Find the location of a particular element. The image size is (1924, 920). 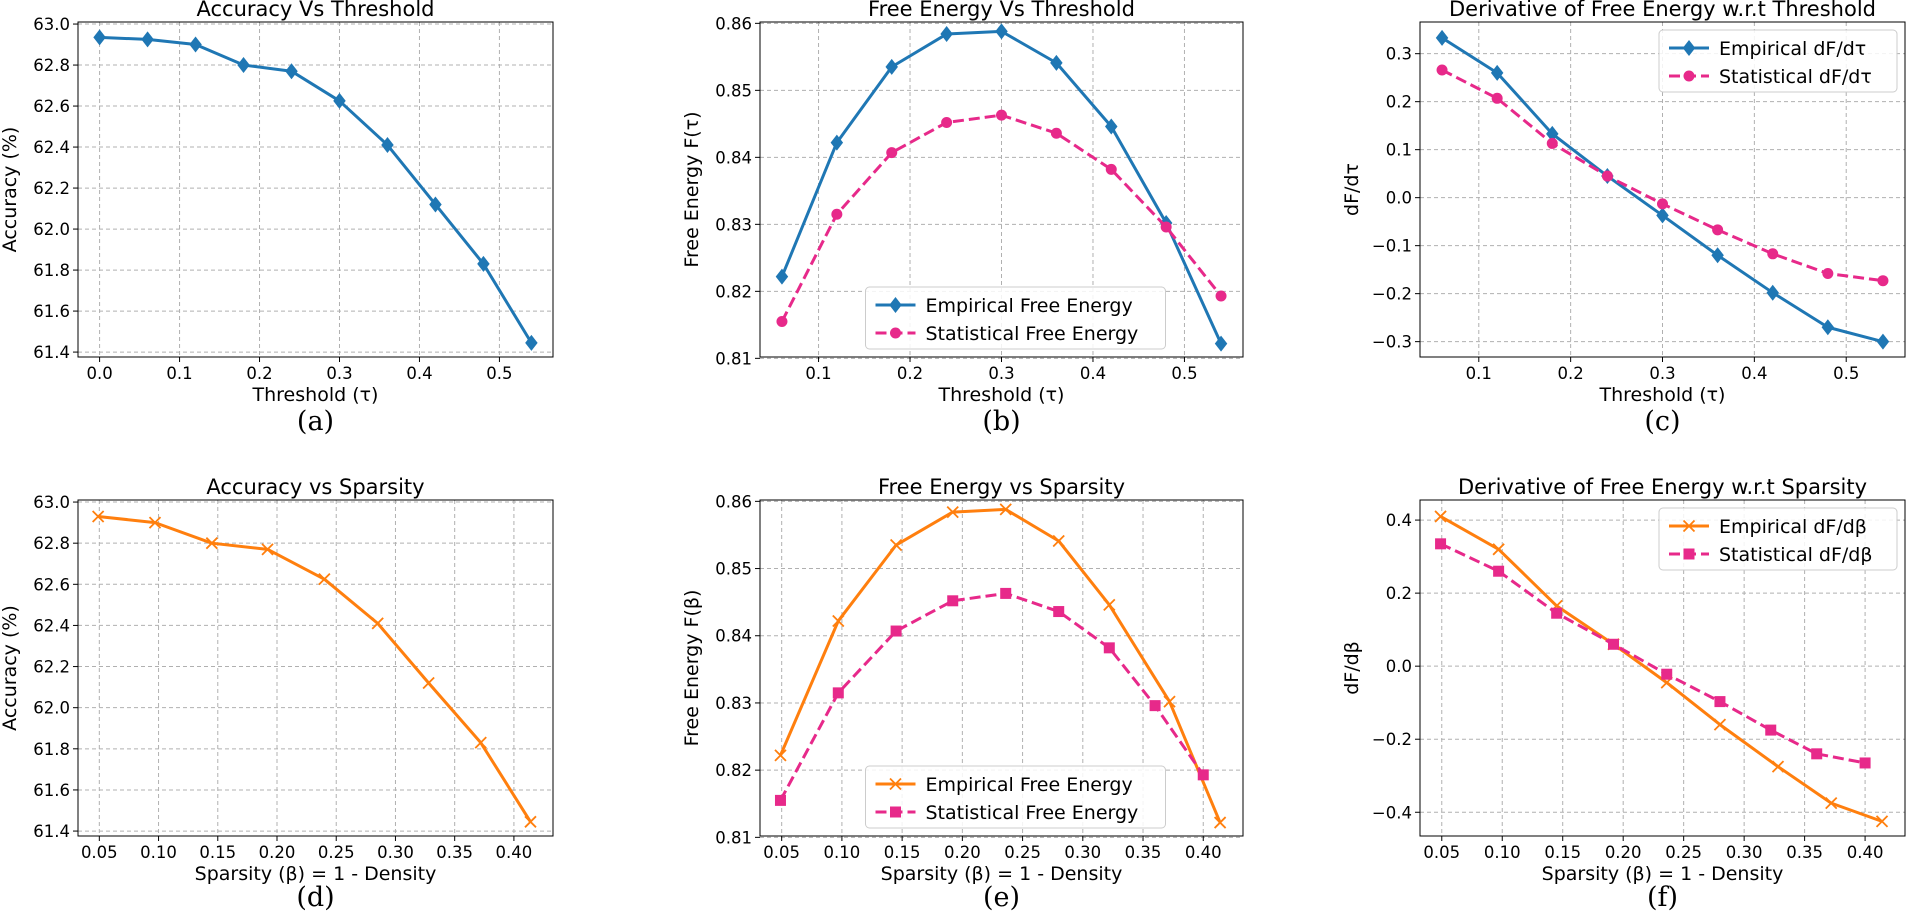

panel-label: (c) is located at coordinates (1662, 421).